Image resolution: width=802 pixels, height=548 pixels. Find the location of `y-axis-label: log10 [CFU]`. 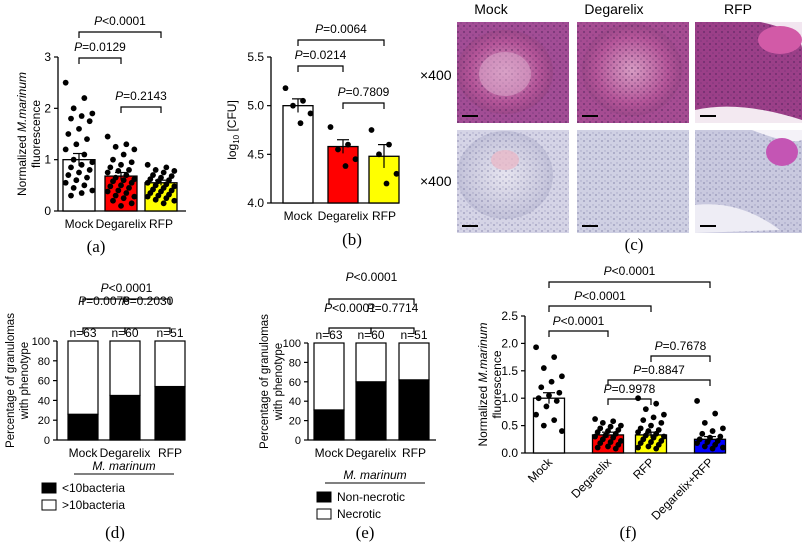

y-axis-label: log10 [CFU] is located at coordinates (233, 130).